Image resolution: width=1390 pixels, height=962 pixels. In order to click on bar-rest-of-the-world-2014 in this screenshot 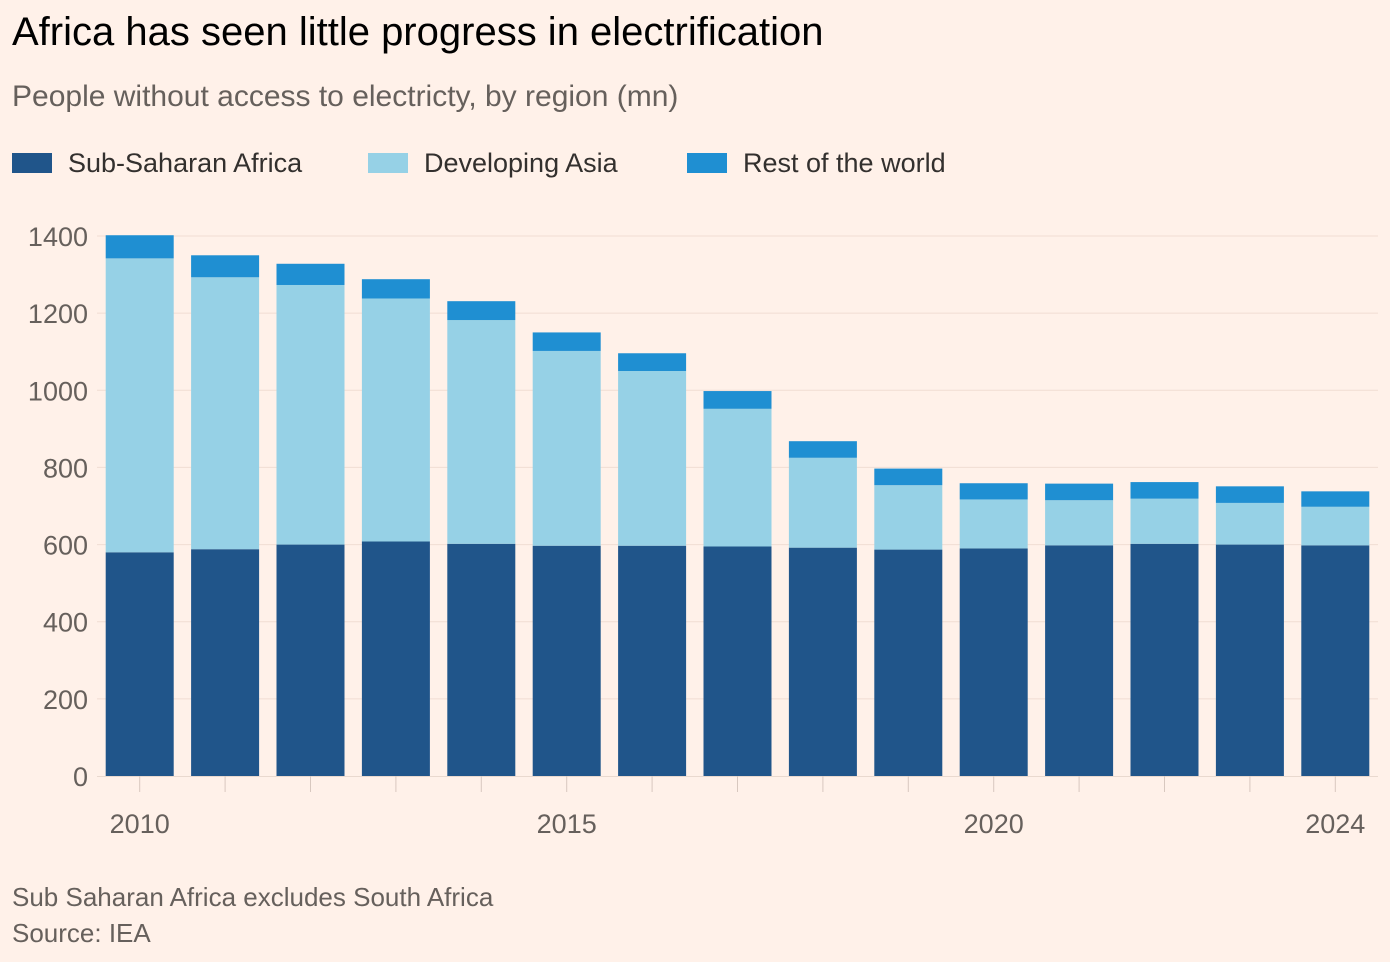, I will do `click(481, 311)`.